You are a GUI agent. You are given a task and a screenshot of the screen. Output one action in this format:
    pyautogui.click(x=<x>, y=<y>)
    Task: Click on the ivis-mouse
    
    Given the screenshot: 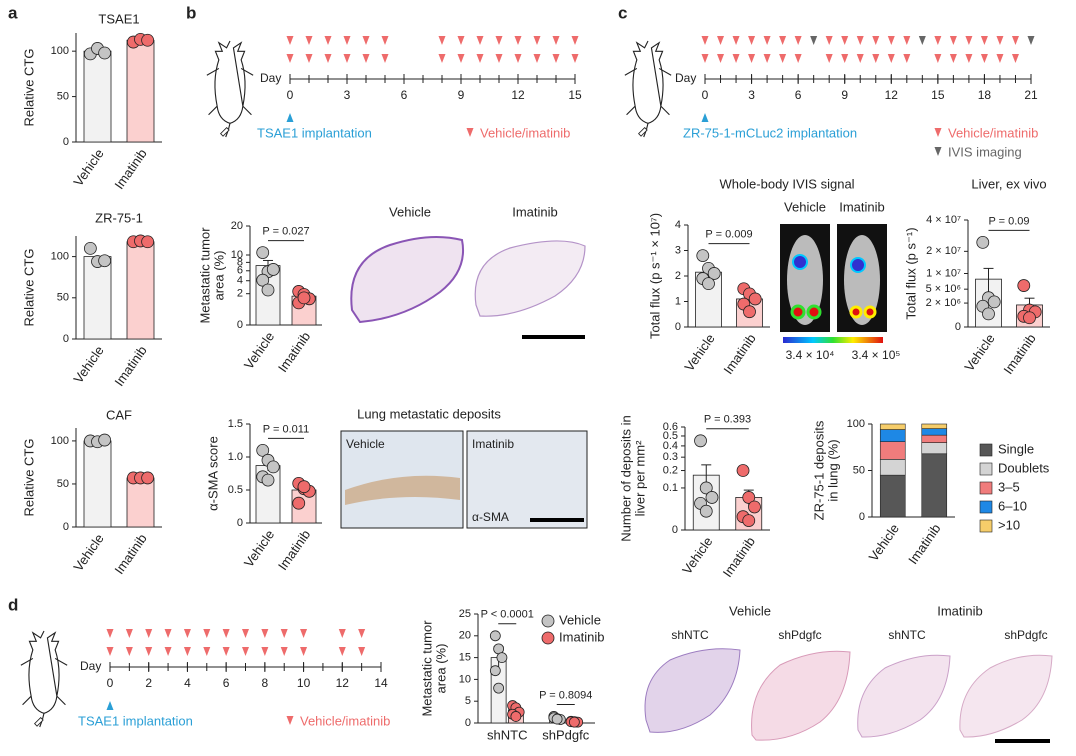 What is the action you would take?
    pyautogui.click(x=862, y=280)
    